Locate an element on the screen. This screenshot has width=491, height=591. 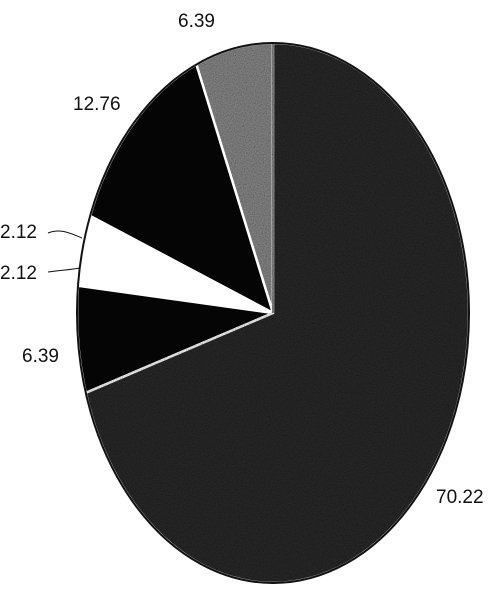
slice-label-3: 2.12 is located at coordinates (18, 232).